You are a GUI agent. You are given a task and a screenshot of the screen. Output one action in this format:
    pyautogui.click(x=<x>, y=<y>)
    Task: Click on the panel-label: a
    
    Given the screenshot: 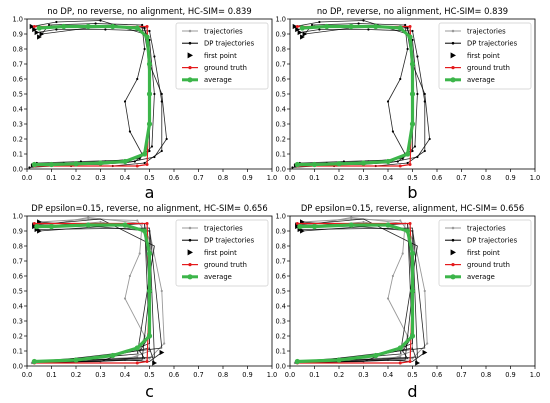 What is the action you would take?
    pyautogui.click(x=150, y=192)
    